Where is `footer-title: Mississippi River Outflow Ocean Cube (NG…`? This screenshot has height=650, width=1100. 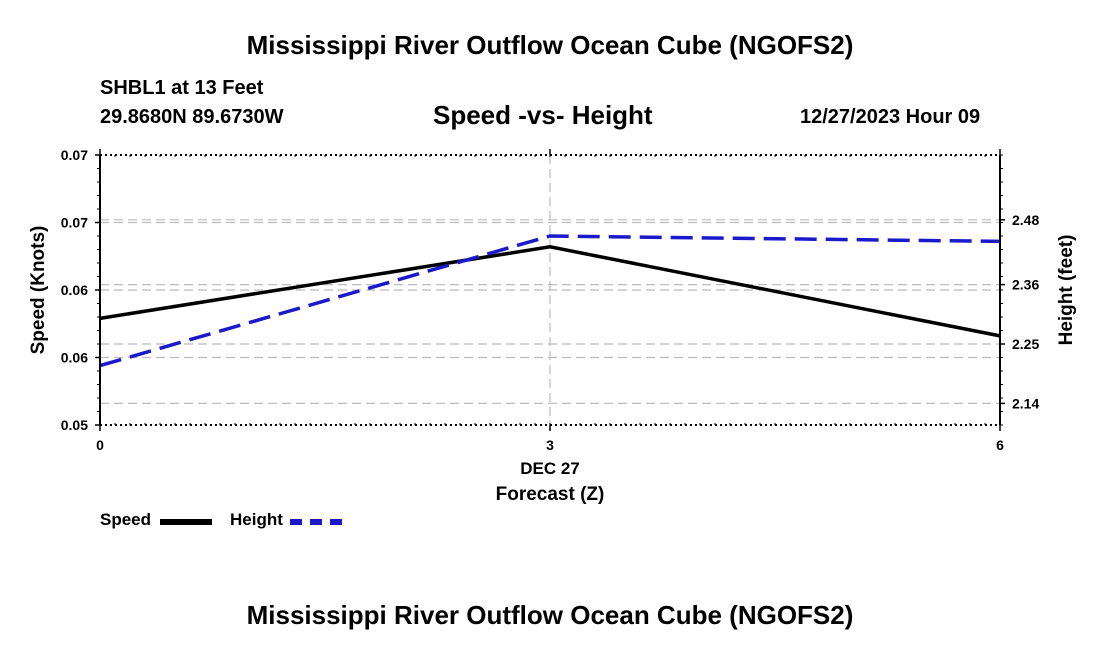
footer-title: Mississippi River Outflow Ocean Cube (NG… is located at coordinates (550, 615).